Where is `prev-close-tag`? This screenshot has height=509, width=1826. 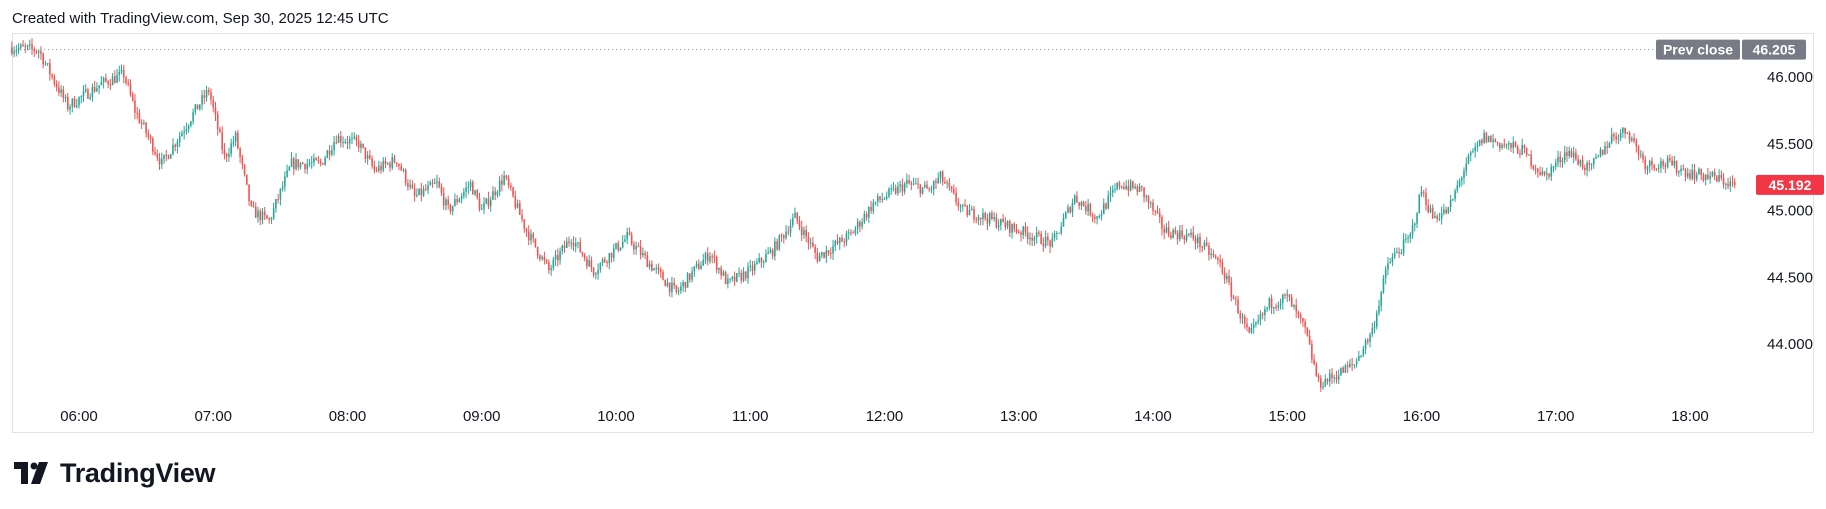 prev-close-tag is located at coordinates (1698, 49).